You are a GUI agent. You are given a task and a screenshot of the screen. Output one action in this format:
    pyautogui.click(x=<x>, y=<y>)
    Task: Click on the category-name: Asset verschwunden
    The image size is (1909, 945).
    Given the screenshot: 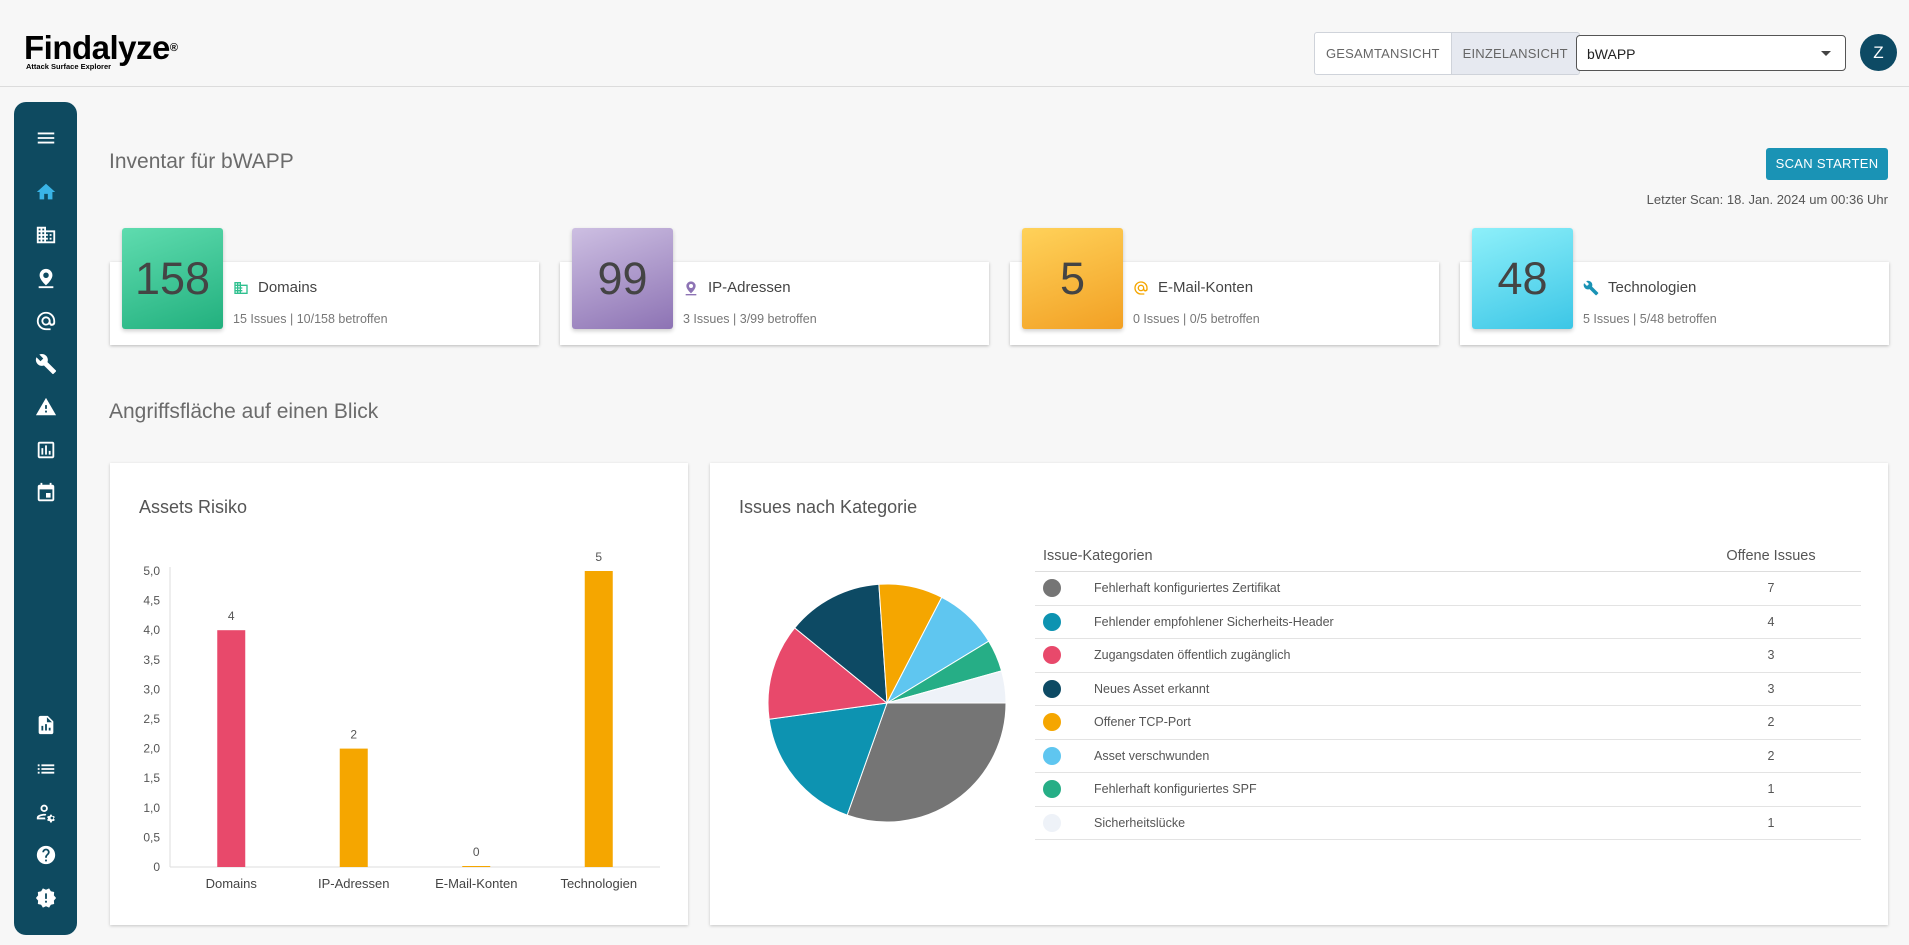 What is the action you would take?
    pyautogui.click(x=1152, y=755)
    